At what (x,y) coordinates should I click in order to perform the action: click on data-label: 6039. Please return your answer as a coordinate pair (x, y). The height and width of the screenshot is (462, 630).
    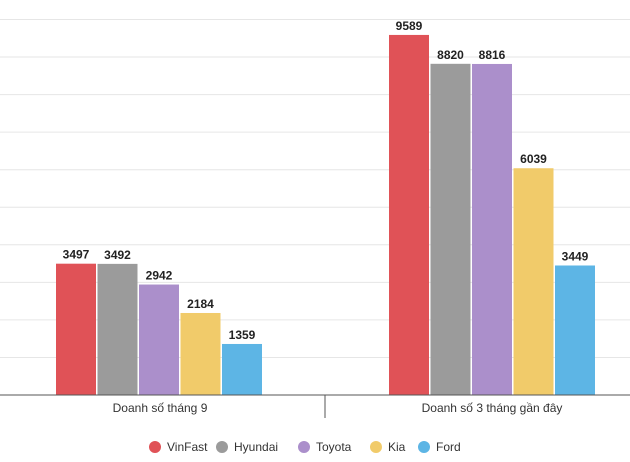
    Looking at the image, I should click on (533, 159).